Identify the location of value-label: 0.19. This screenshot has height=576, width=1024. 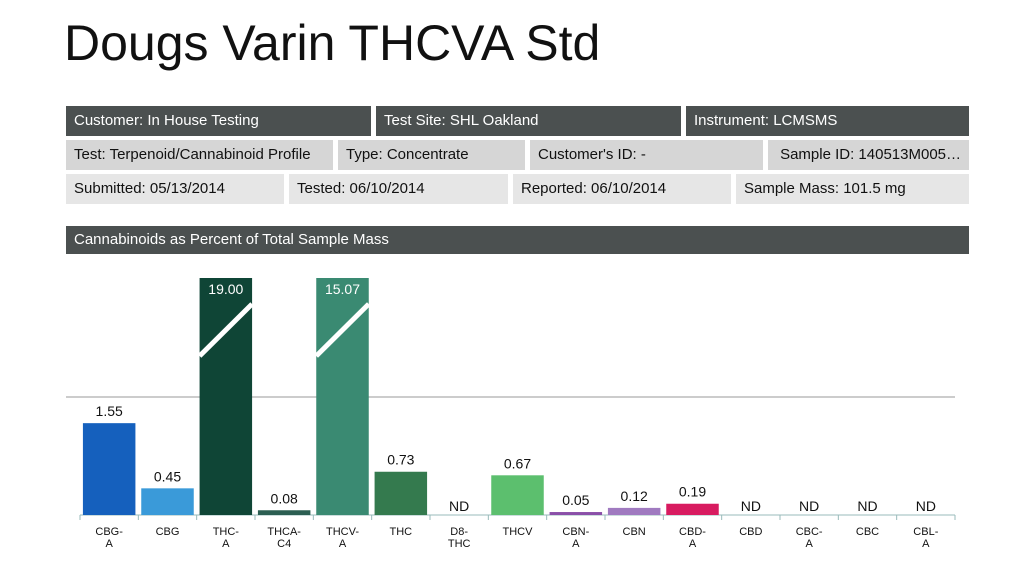
(692, 492).